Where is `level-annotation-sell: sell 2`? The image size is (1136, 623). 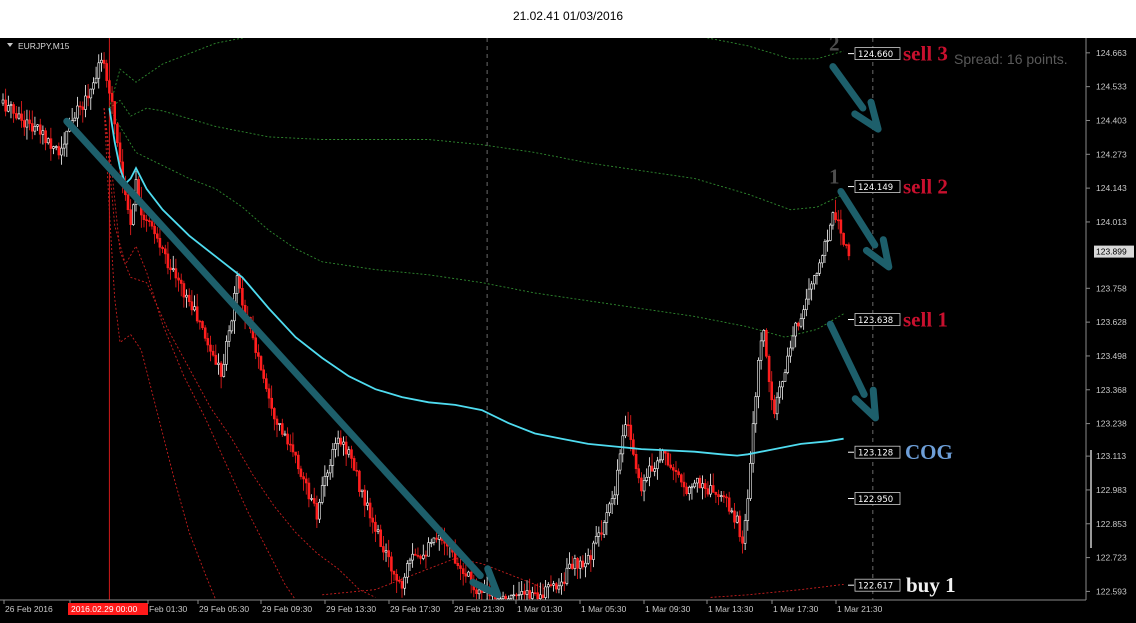 level-annotation-sell: sell 2 is located at coordinates (925, 187).